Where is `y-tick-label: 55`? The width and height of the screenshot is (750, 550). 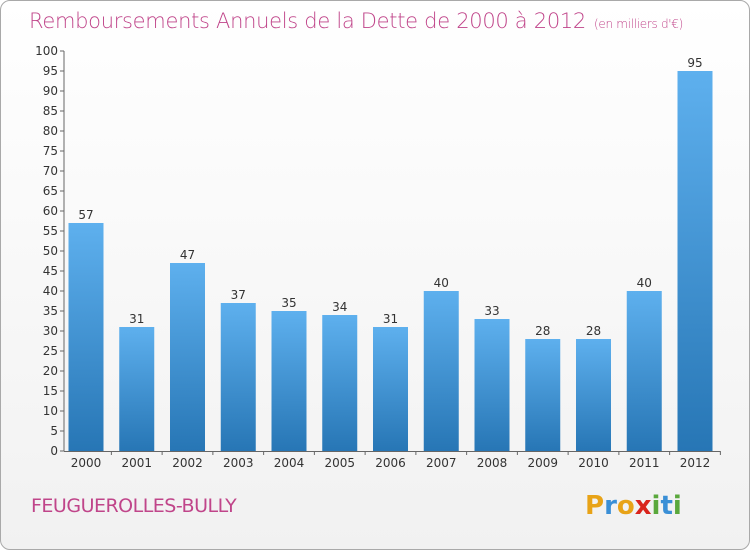 y-tick-label: 55 is located at coordinates (50, 231).